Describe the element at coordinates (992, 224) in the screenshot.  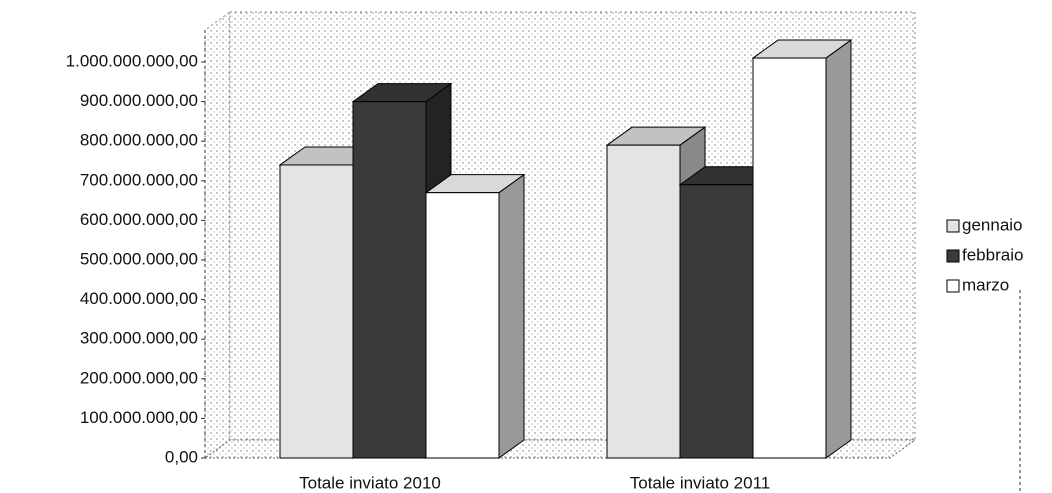
I see `legend-label: gennaio` at that location.